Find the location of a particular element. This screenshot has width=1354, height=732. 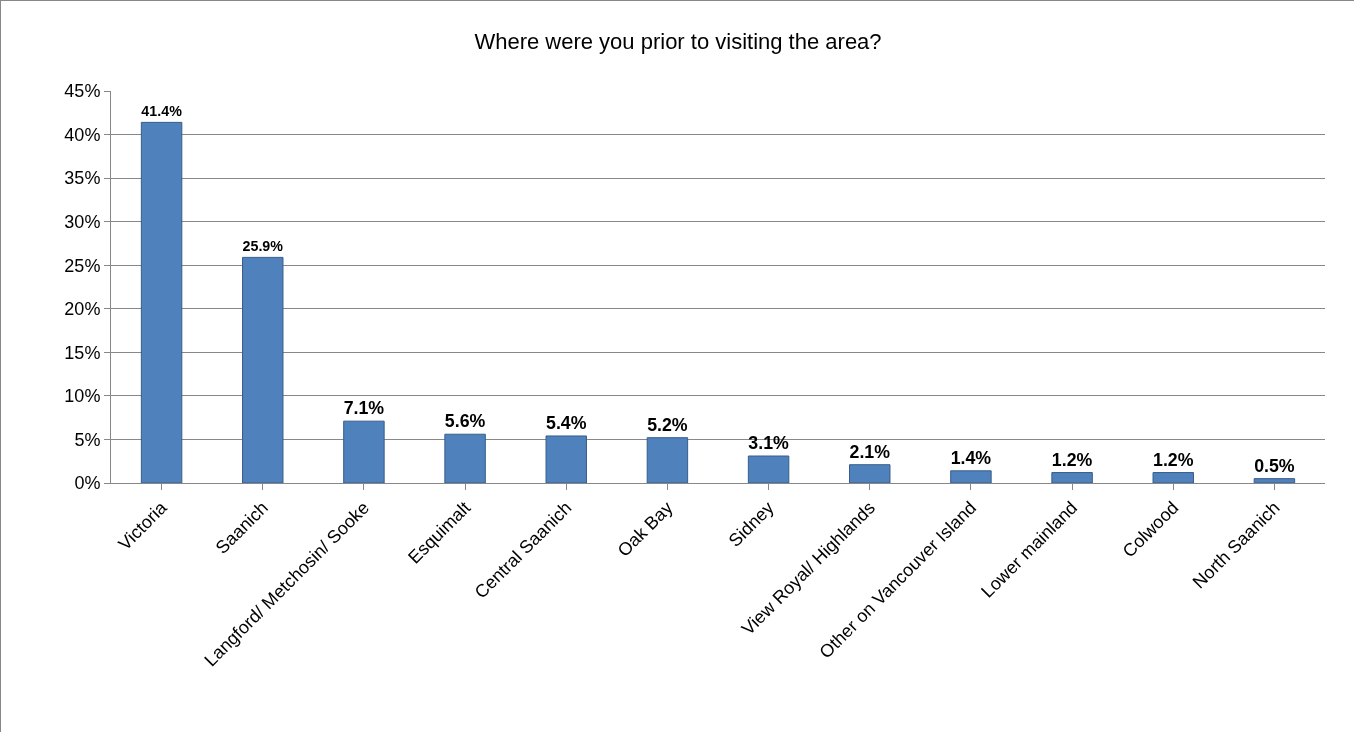

y-tick-label: 25% is located at coordinates (82, 265).